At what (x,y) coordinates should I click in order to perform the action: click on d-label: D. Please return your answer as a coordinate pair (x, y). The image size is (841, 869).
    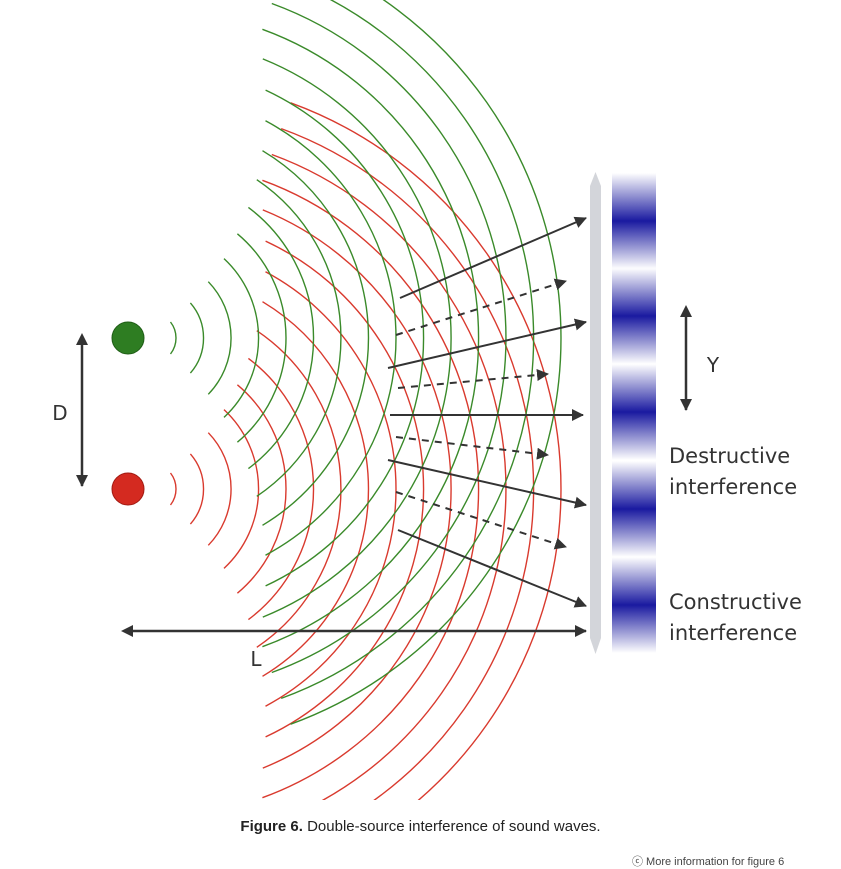
    Looking at the image, I should click on (59, 413).